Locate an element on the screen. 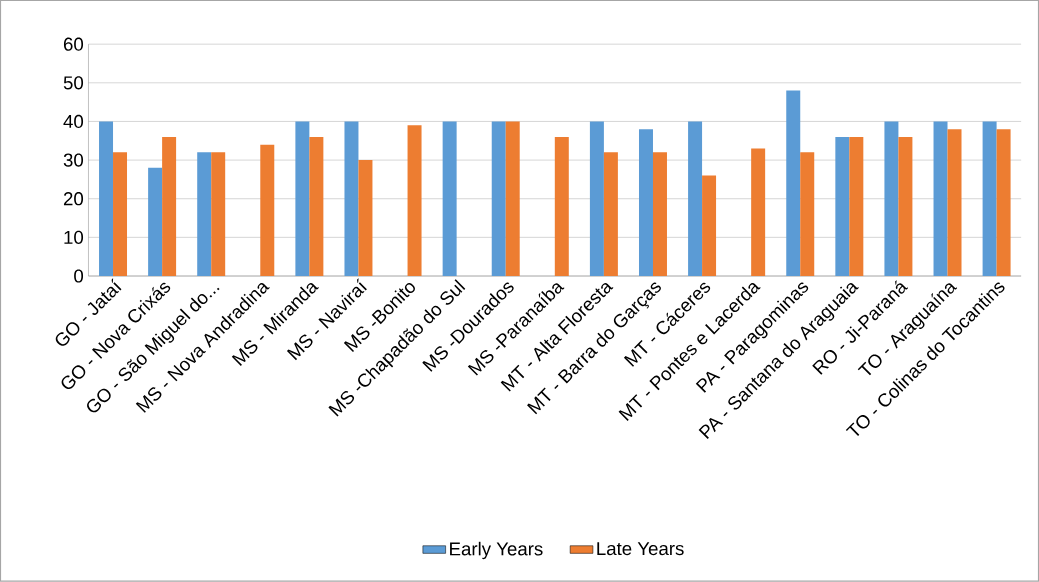  y-tick-label: 10 is located at coordinates (74, 237).